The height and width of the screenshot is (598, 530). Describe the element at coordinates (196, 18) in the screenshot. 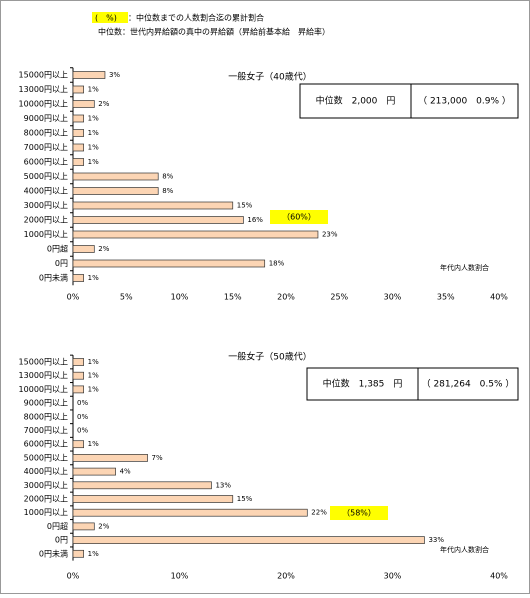

I see `note-line: ：中位数までの人数割合迄の累計割合` at that location.